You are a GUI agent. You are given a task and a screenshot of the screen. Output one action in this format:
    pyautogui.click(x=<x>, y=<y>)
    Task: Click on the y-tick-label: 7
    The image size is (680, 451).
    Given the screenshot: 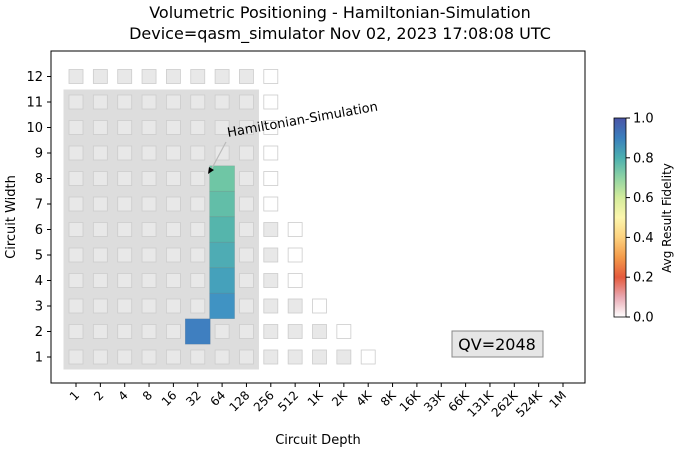 What is the action you would take?
    pyautogui.click(x=39, y=205)
    